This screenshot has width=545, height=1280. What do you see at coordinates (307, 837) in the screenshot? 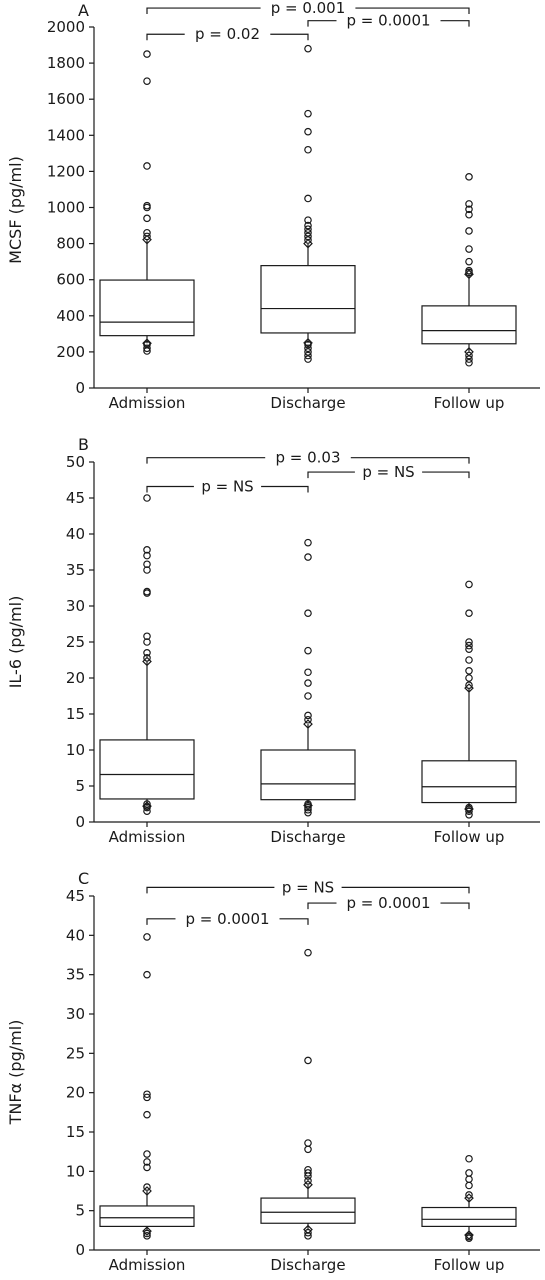
I see `panel-b-category-label: Discharge` at bounding box center [307, 837].